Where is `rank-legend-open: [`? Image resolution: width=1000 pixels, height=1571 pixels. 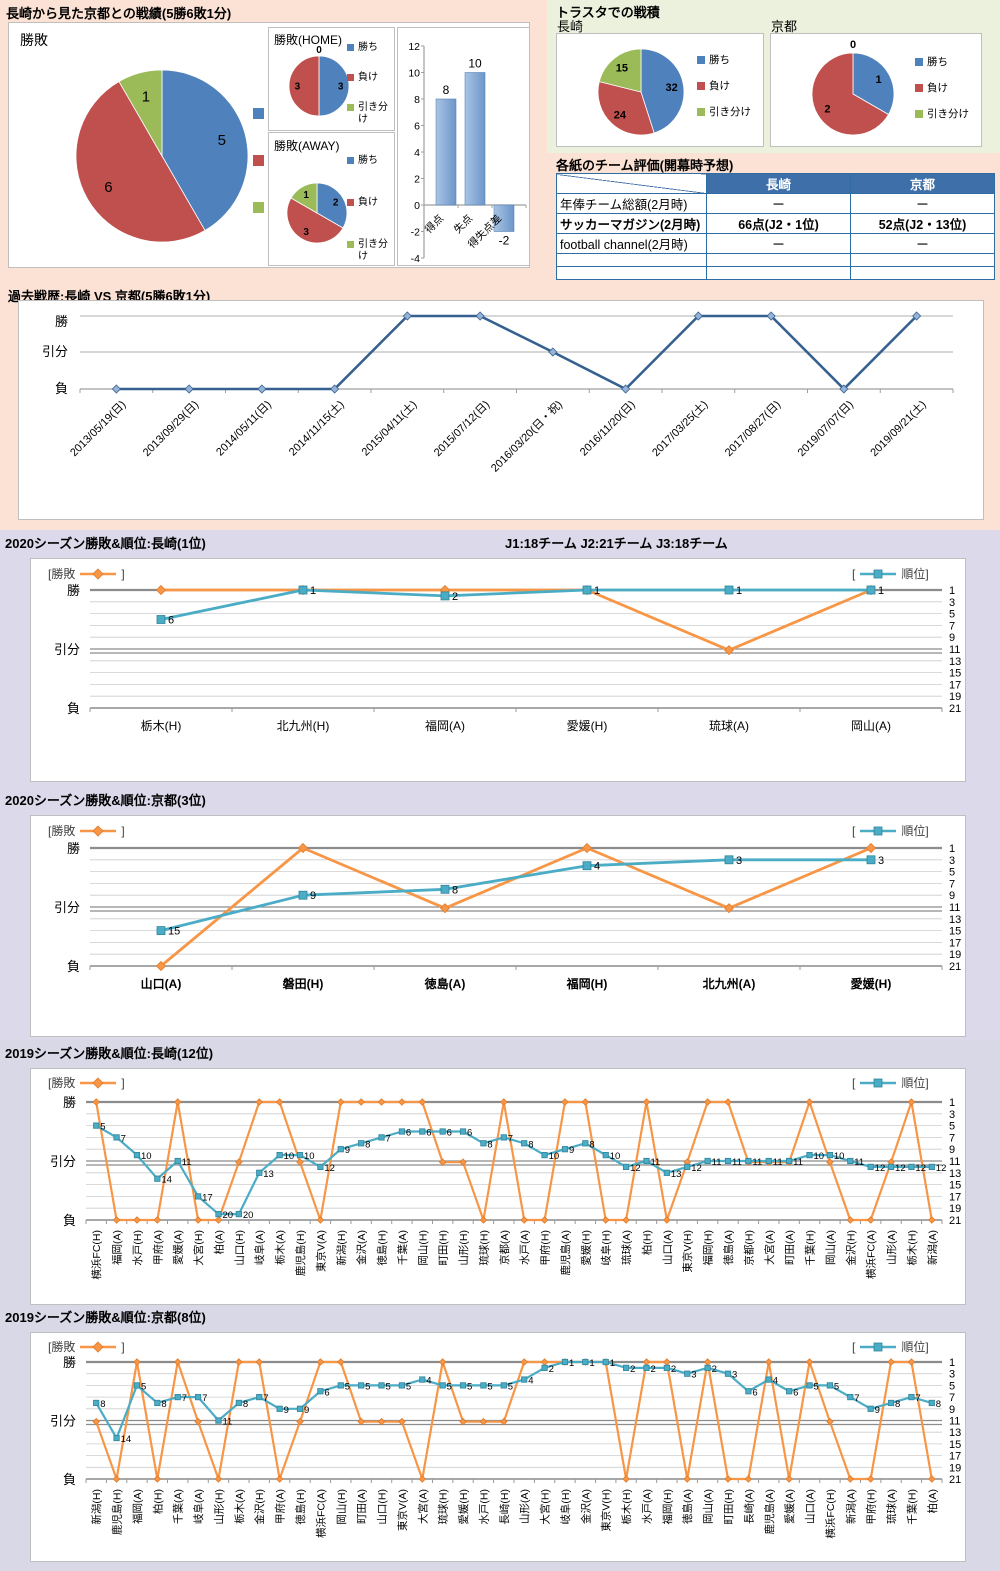
rank-legend-open: [ is located at coordinates (854, 830).